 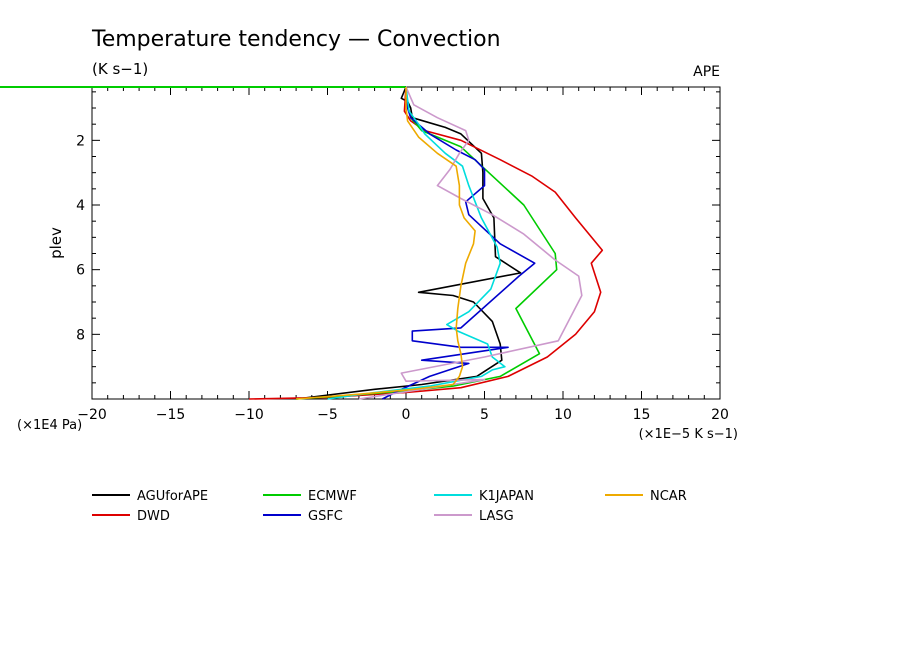 What do you see at coordinates (459, 243) in the screenshot?
I see `series-line-gsfc` at bounding box center [459, 243].